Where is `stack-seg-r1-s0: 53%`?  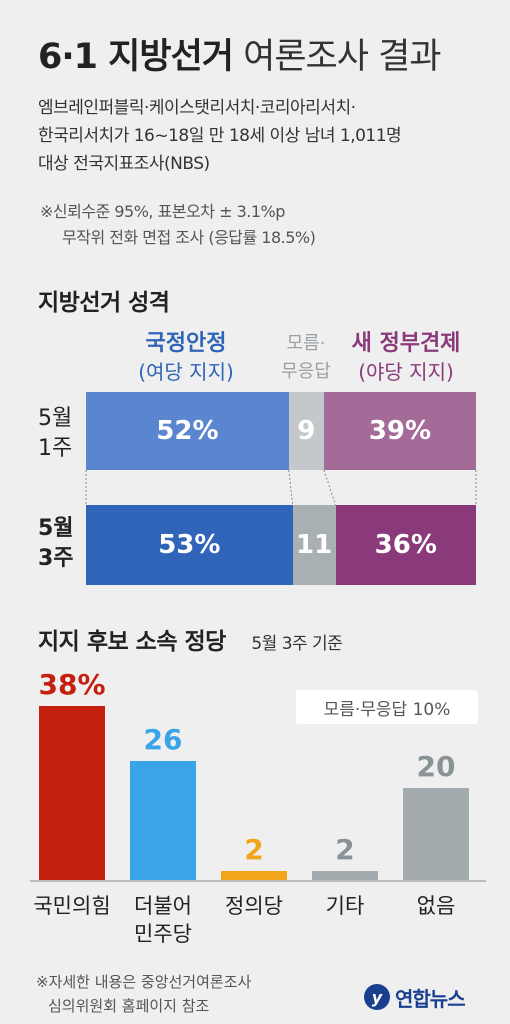 stack-seg-r1-s0: 53% is located at coordinates (189, 545).